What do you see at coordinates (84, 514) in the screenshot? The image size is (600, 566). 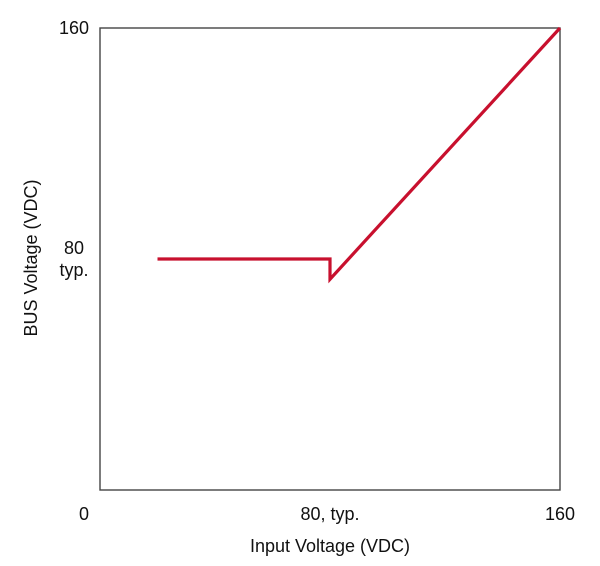 I see `x-tick-label: 0` at bounding box center [84, 514].